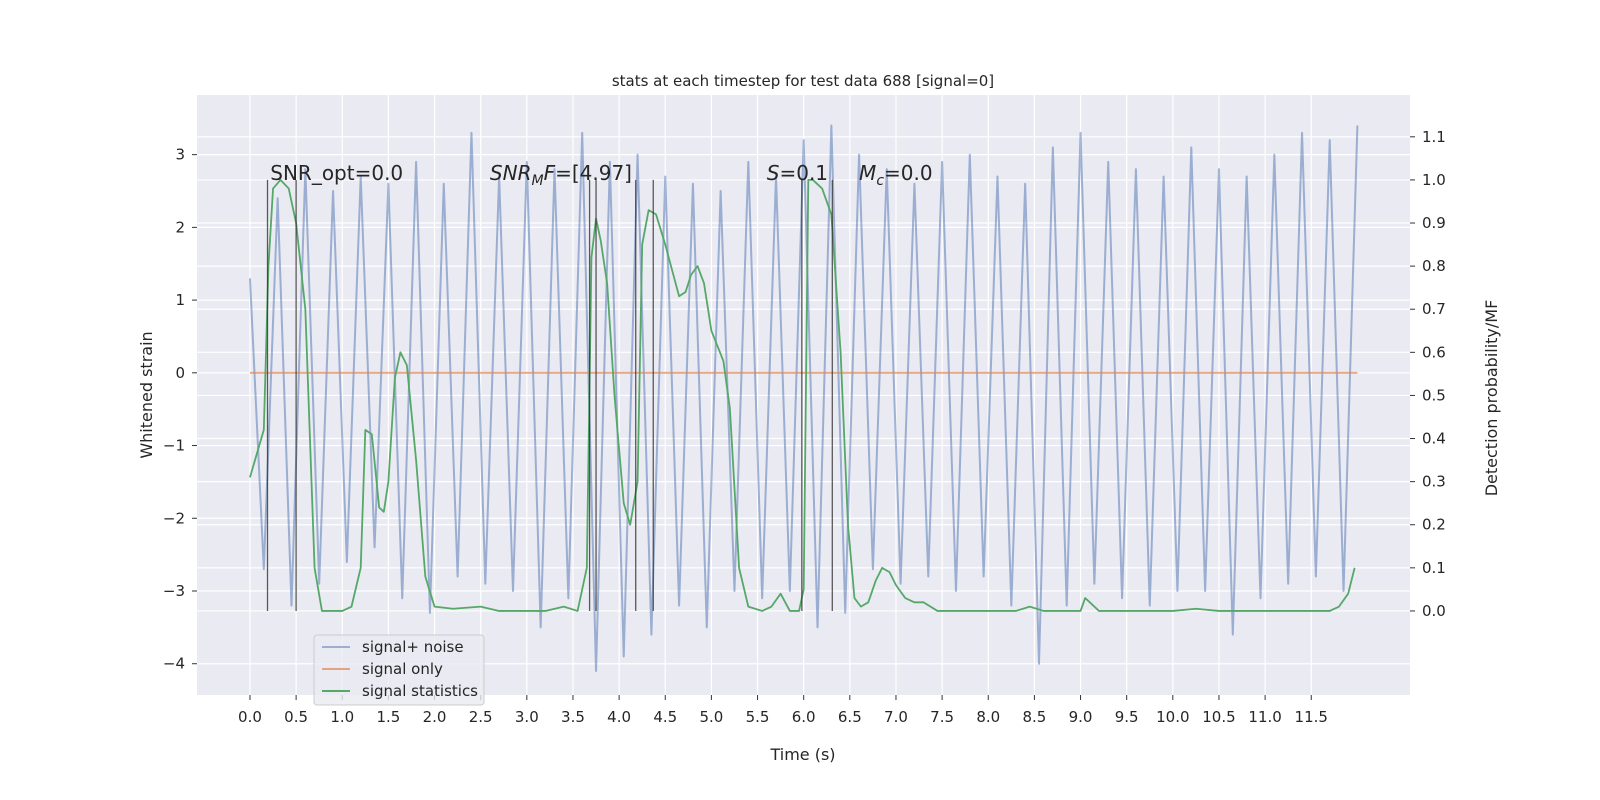 This screenshot has width=1600, height=800. I want to click on x-tick-label: 11.0, so click(1264, 717).